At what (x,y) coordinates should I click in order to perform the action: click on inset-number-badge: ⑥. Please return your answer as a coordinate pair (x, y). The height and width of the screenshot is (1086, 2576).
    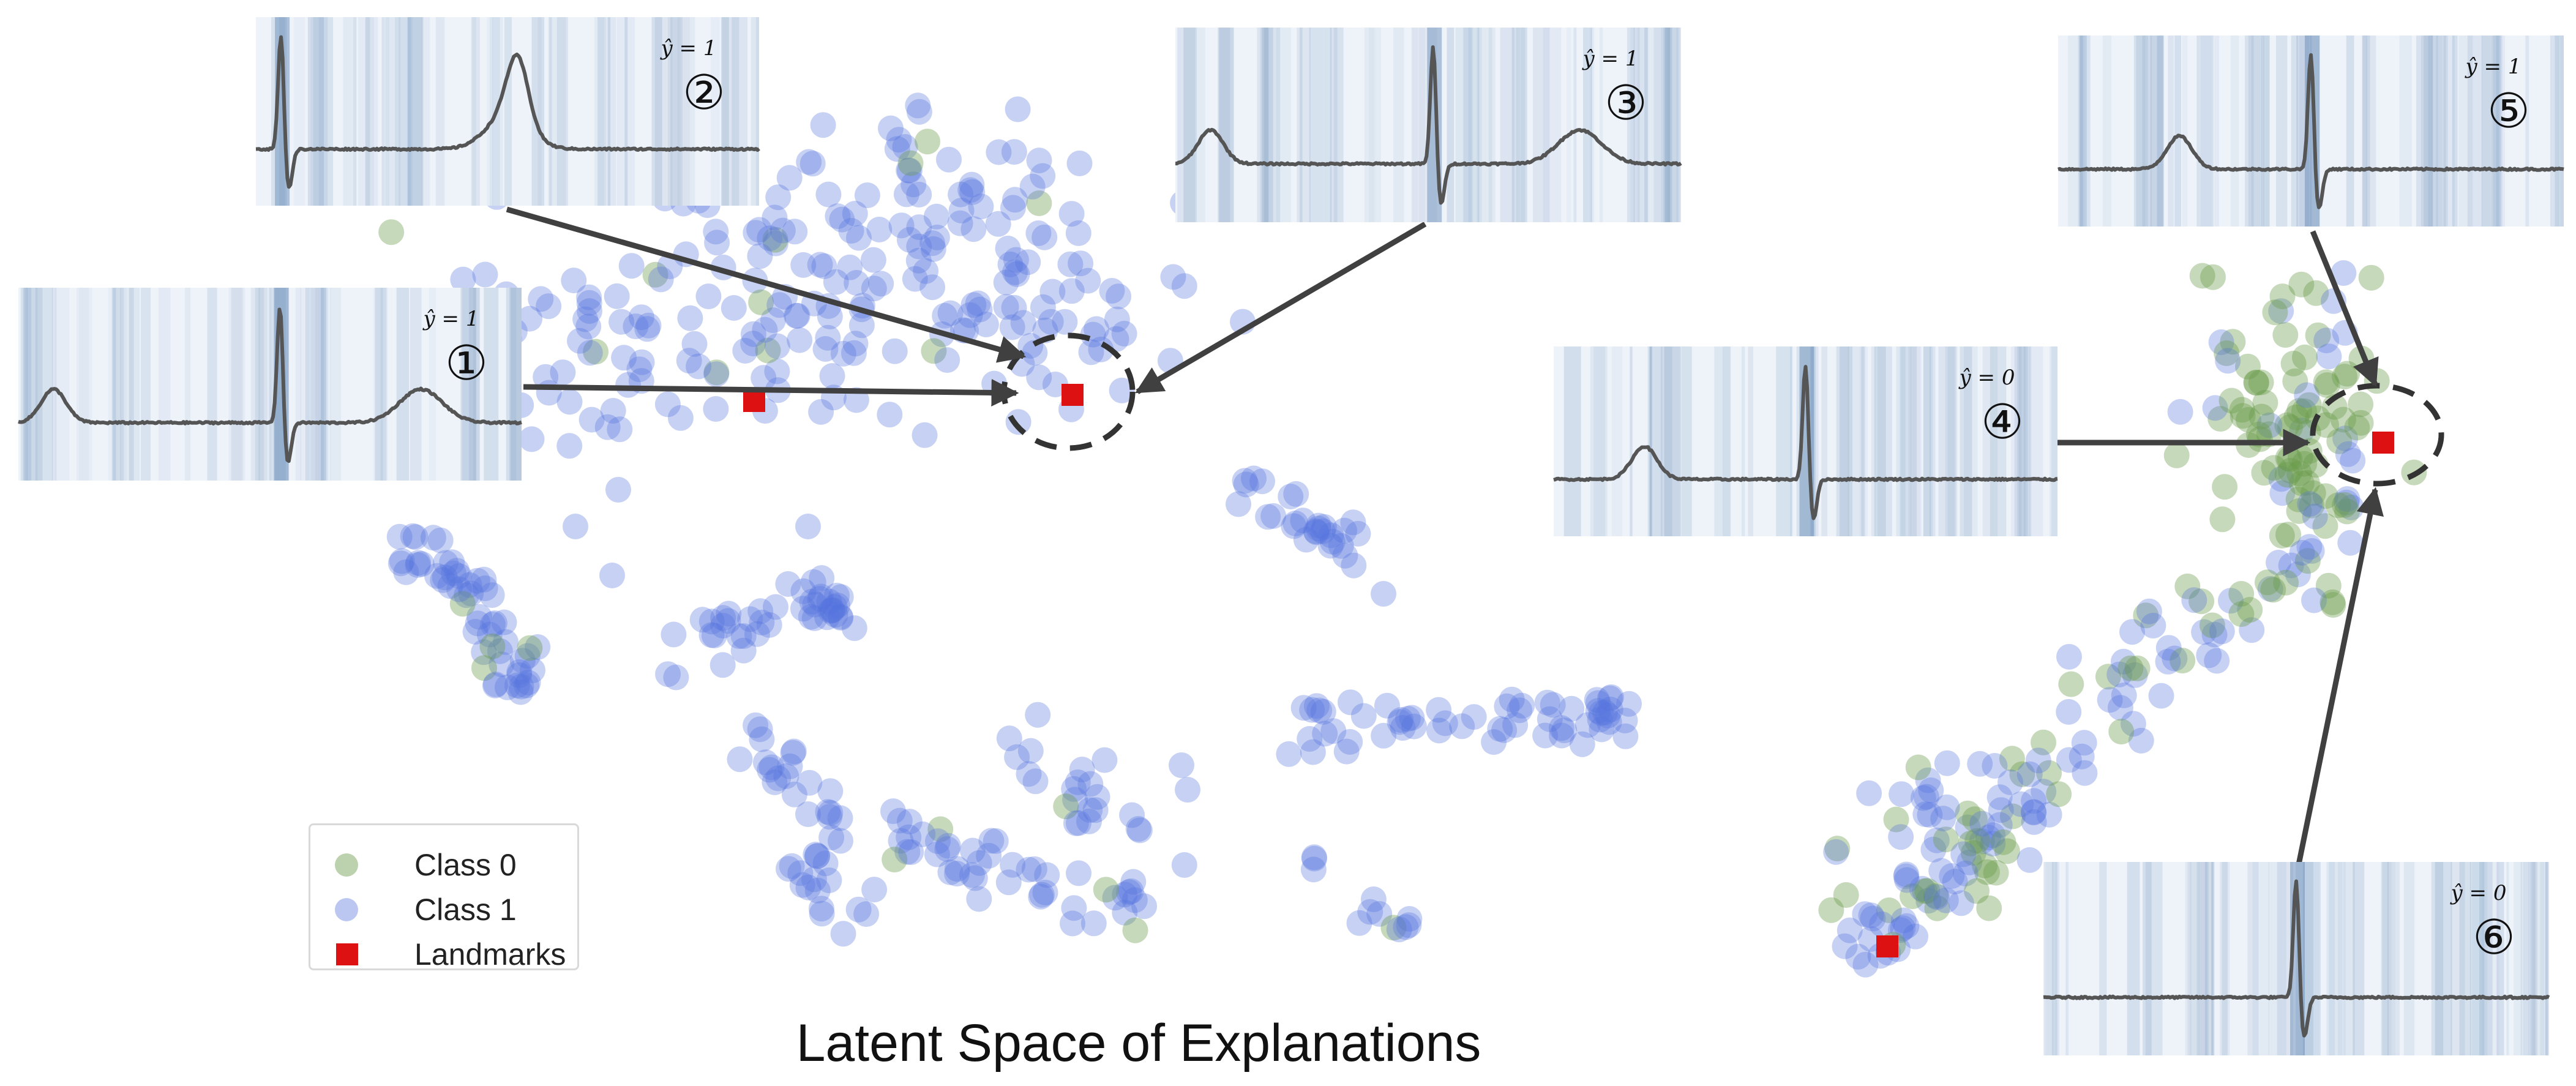
    Looking at the image, I should click on (2494, 937).